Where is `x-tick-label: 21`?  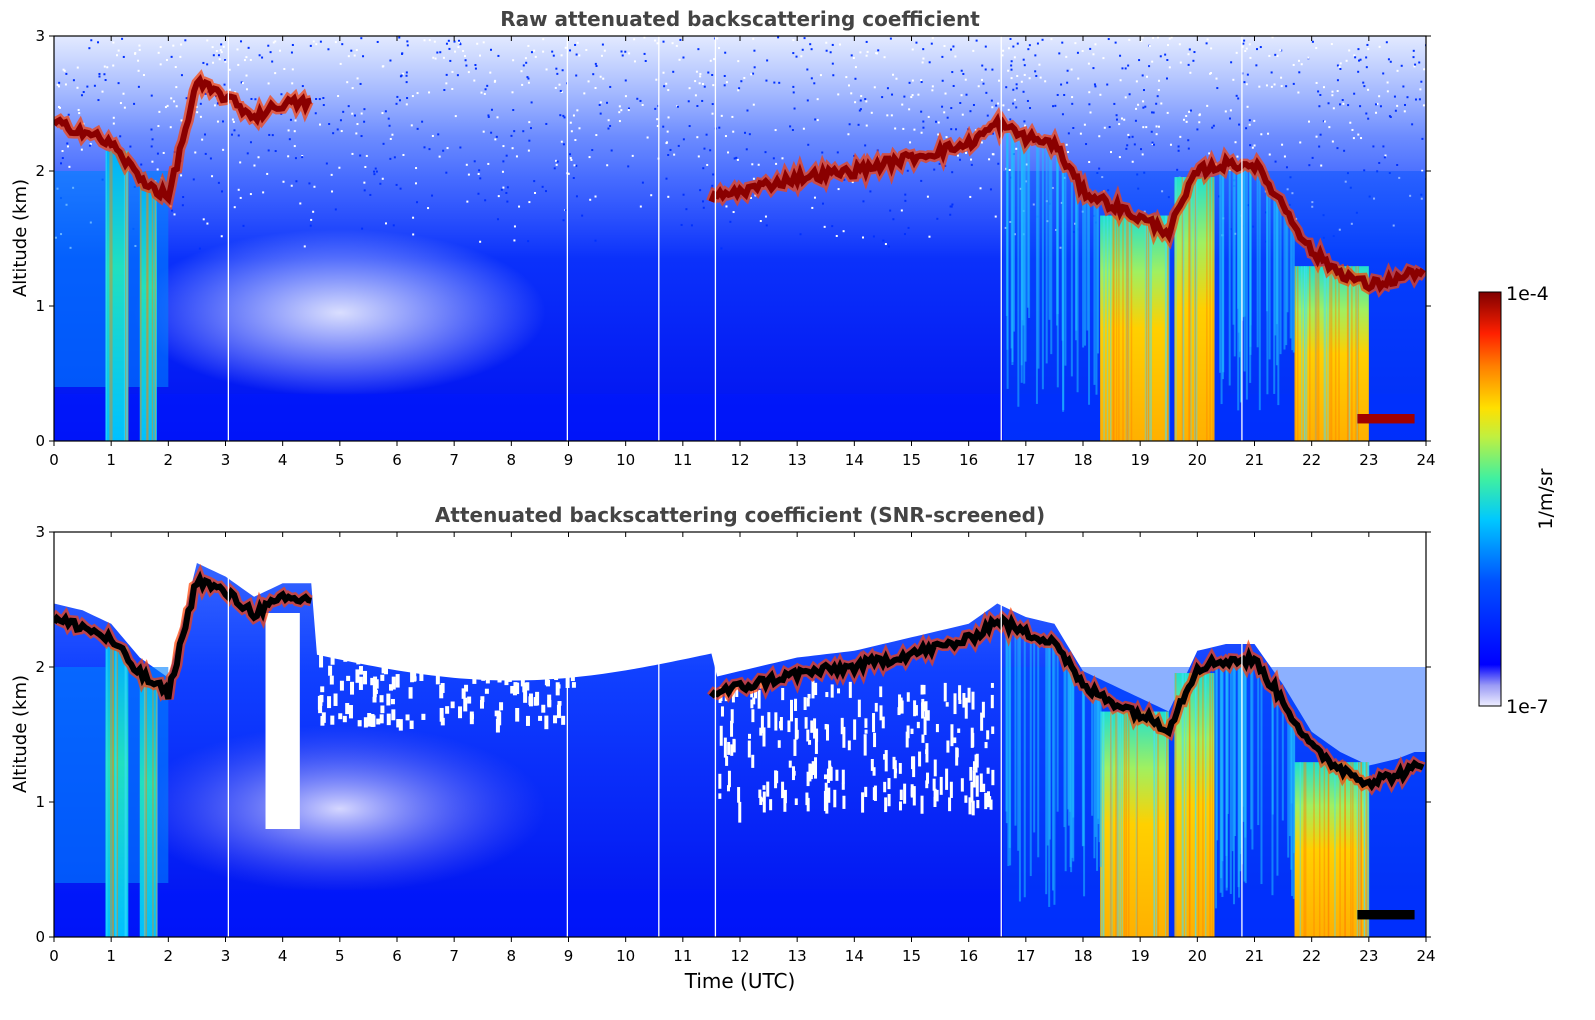 x-tick-label: 21 is located at coordinates (1254, 460).